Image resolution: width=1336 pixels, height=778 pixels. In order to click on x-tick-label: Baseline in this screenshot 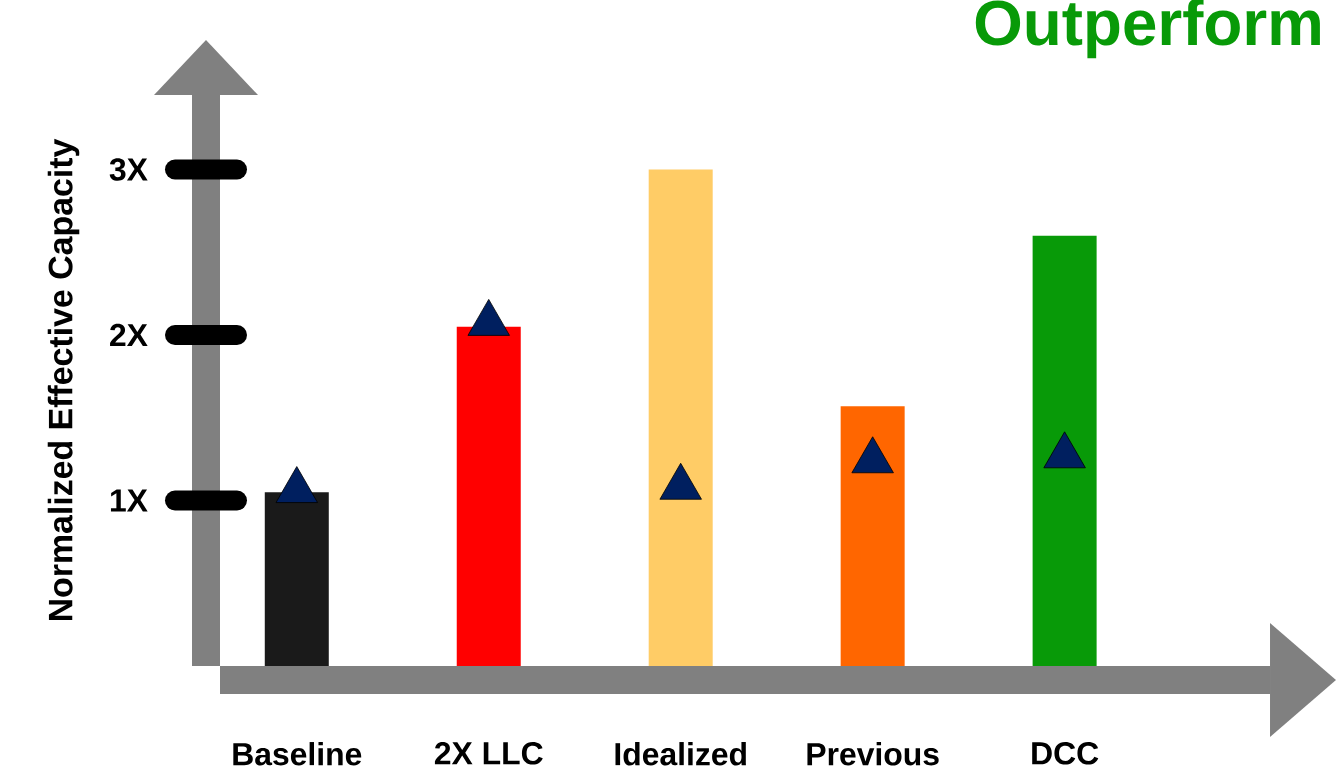, I will do `click(297, 754)`.